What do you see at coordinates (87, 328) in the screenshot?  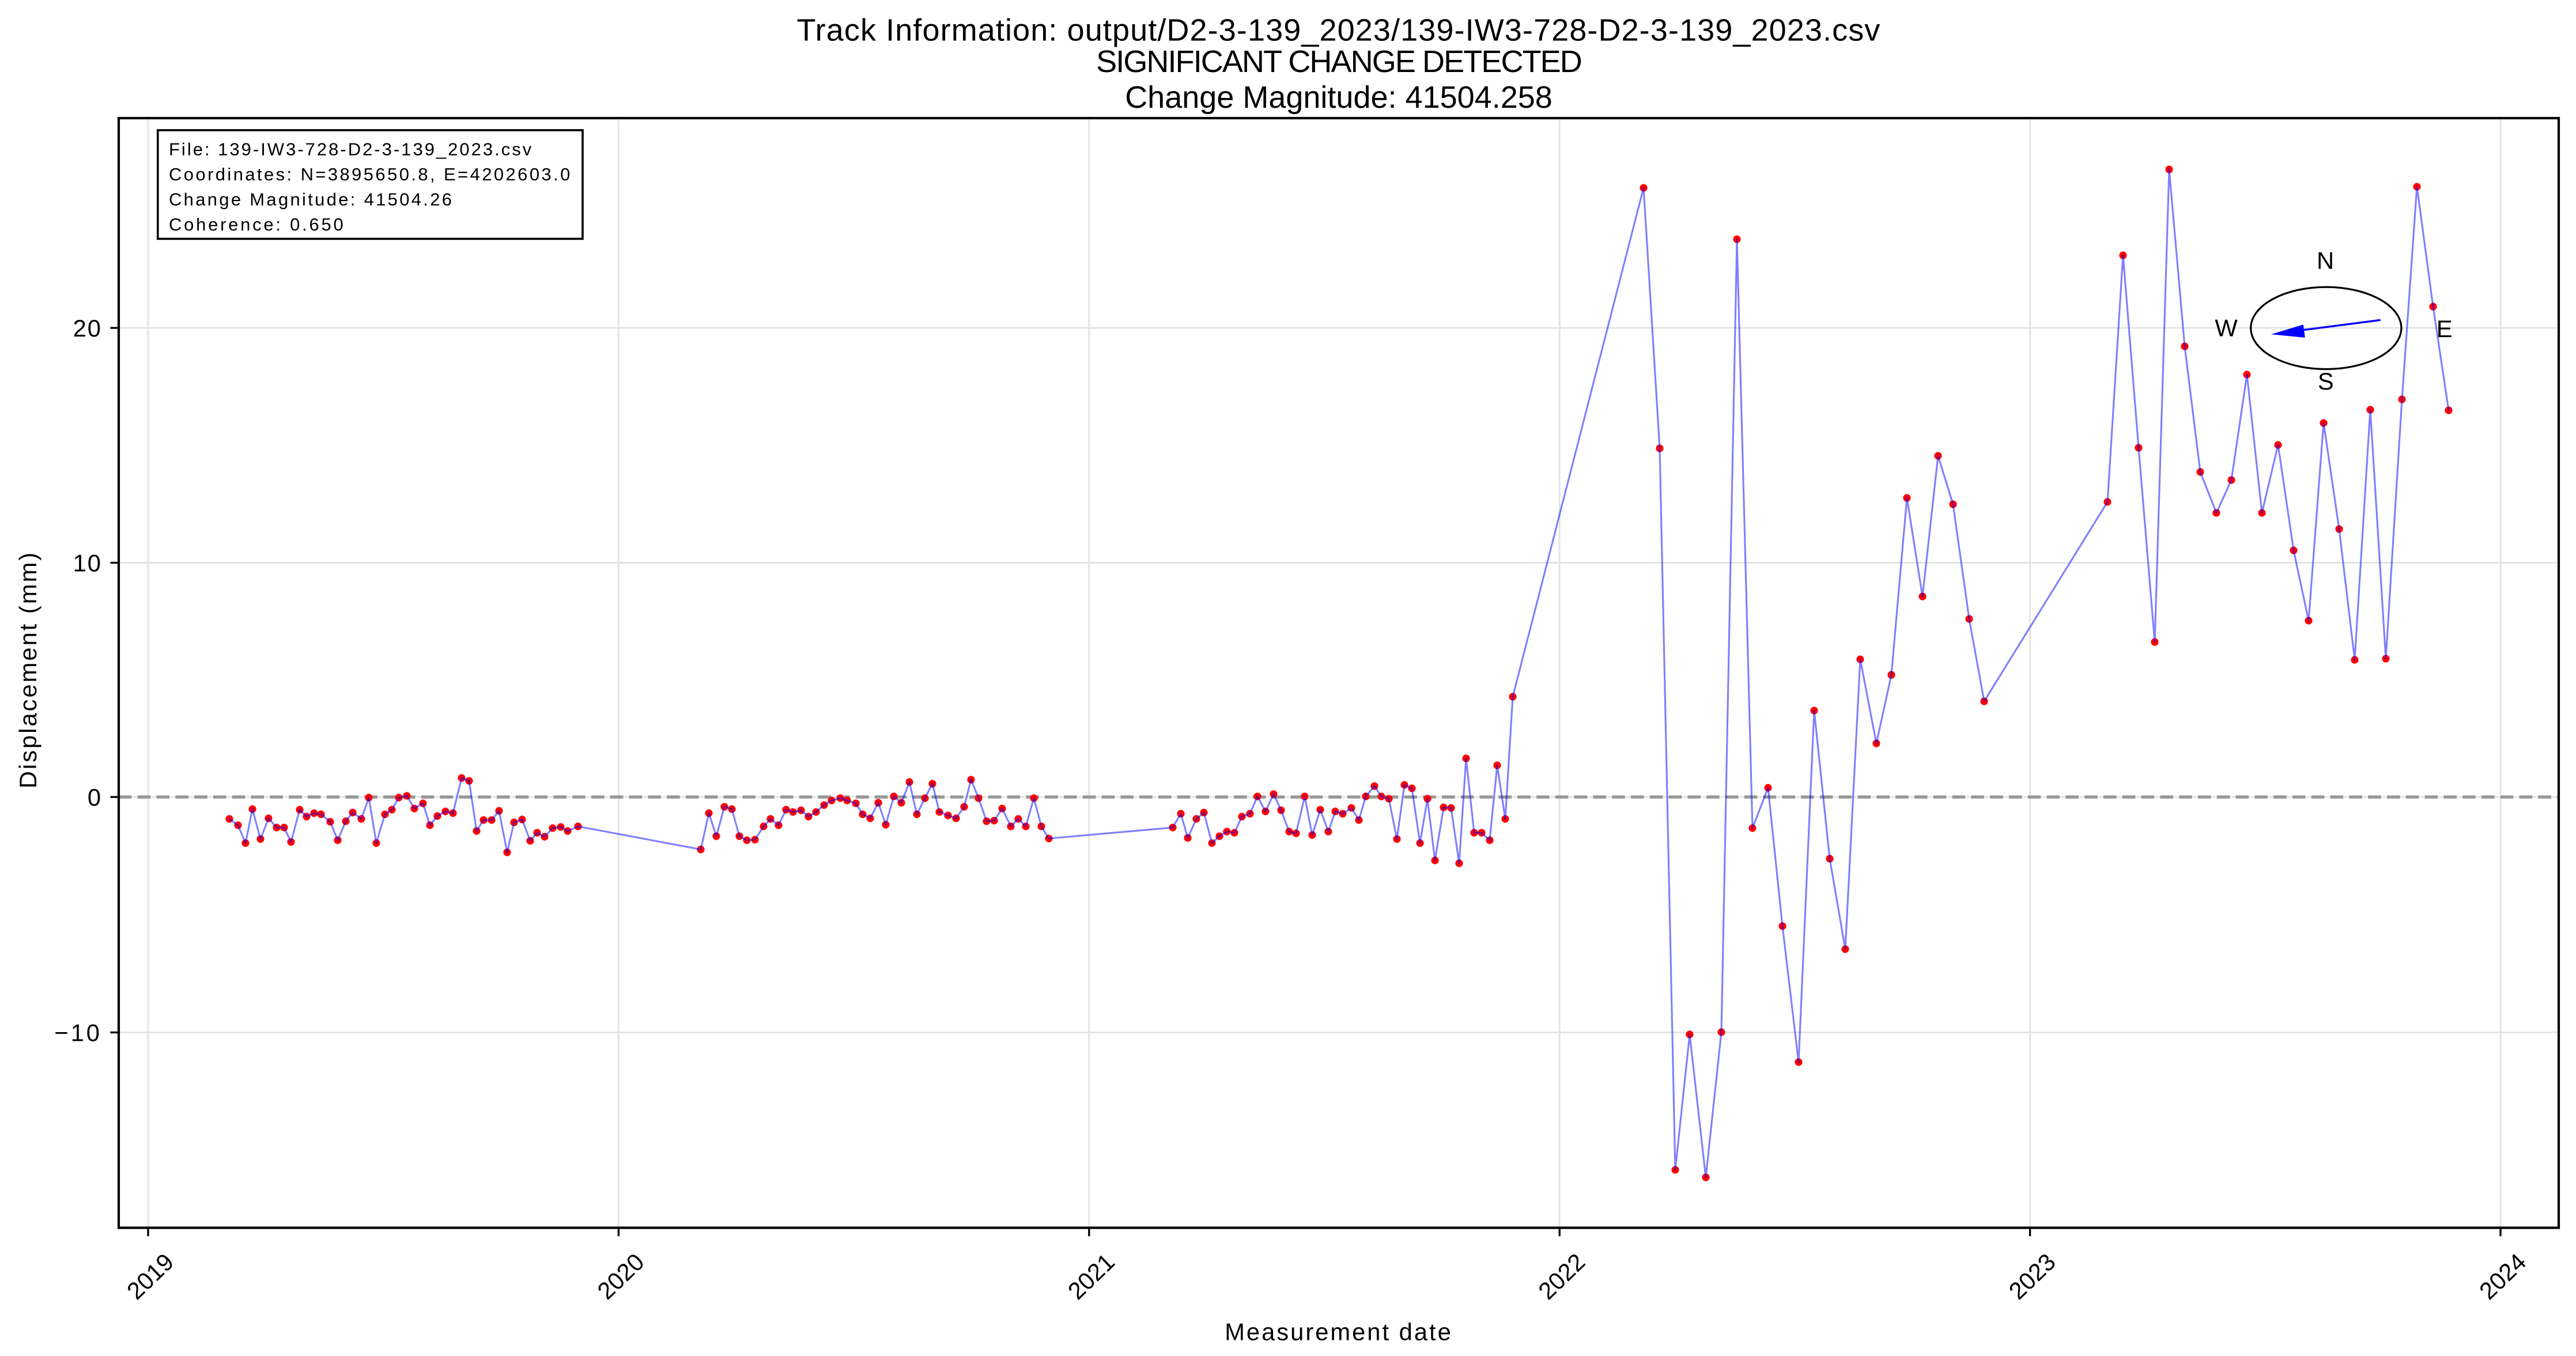 I see `svg-text: 20` at bounding box center [87, 328].